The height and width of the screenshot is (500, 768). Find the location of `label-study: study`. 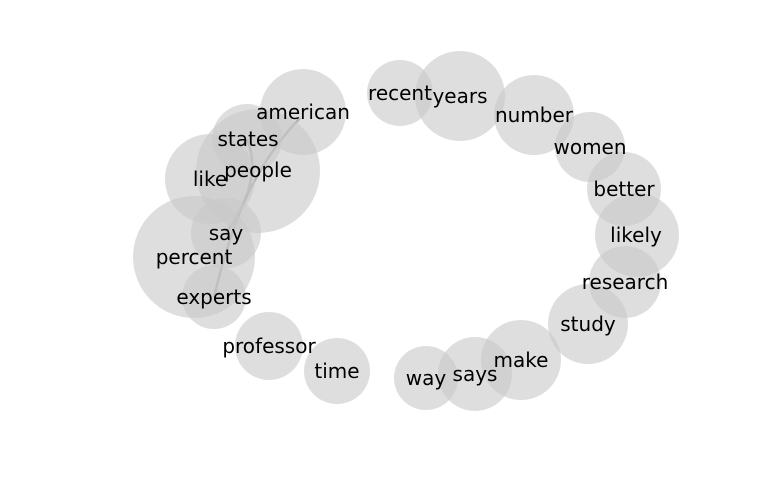

label-study: study is located at coordinates (588, 324).